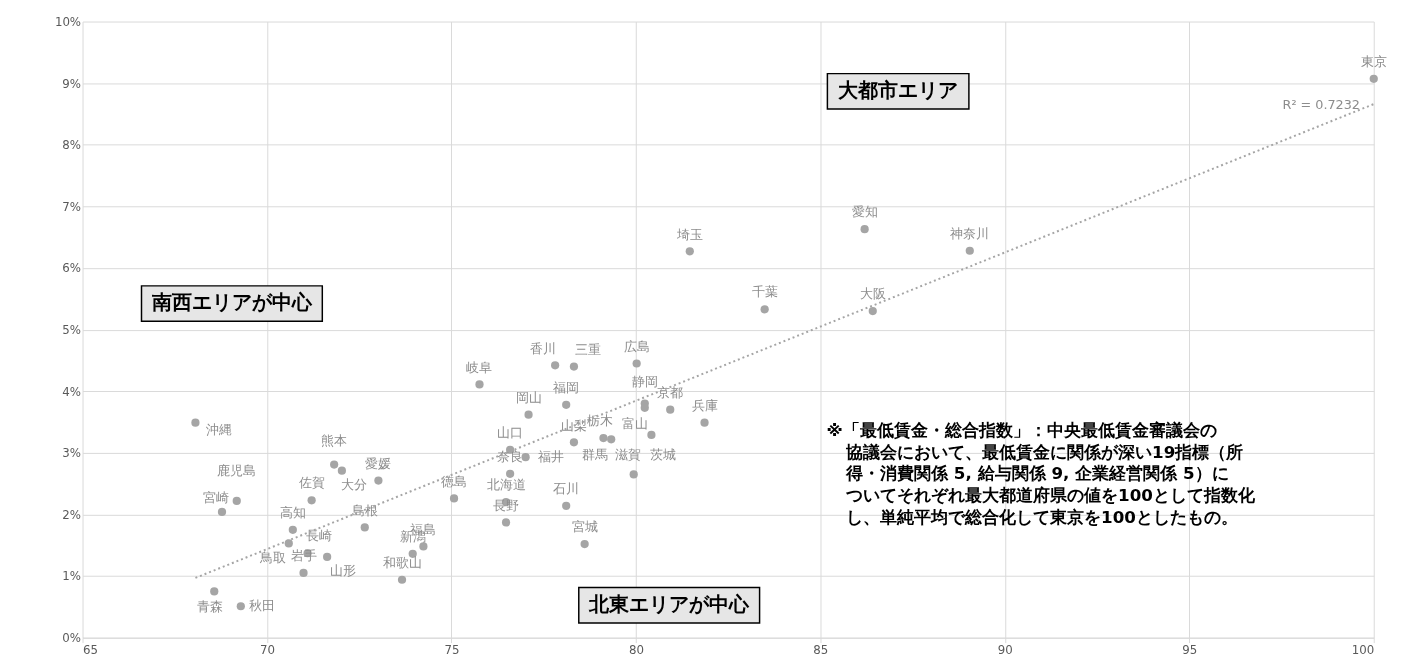 Image resolution: width=1416 pixels, height=671 pixels. Describe the element at coordinates (573, 425) in the screenshot. I see `data-label: 山梨` at that location.